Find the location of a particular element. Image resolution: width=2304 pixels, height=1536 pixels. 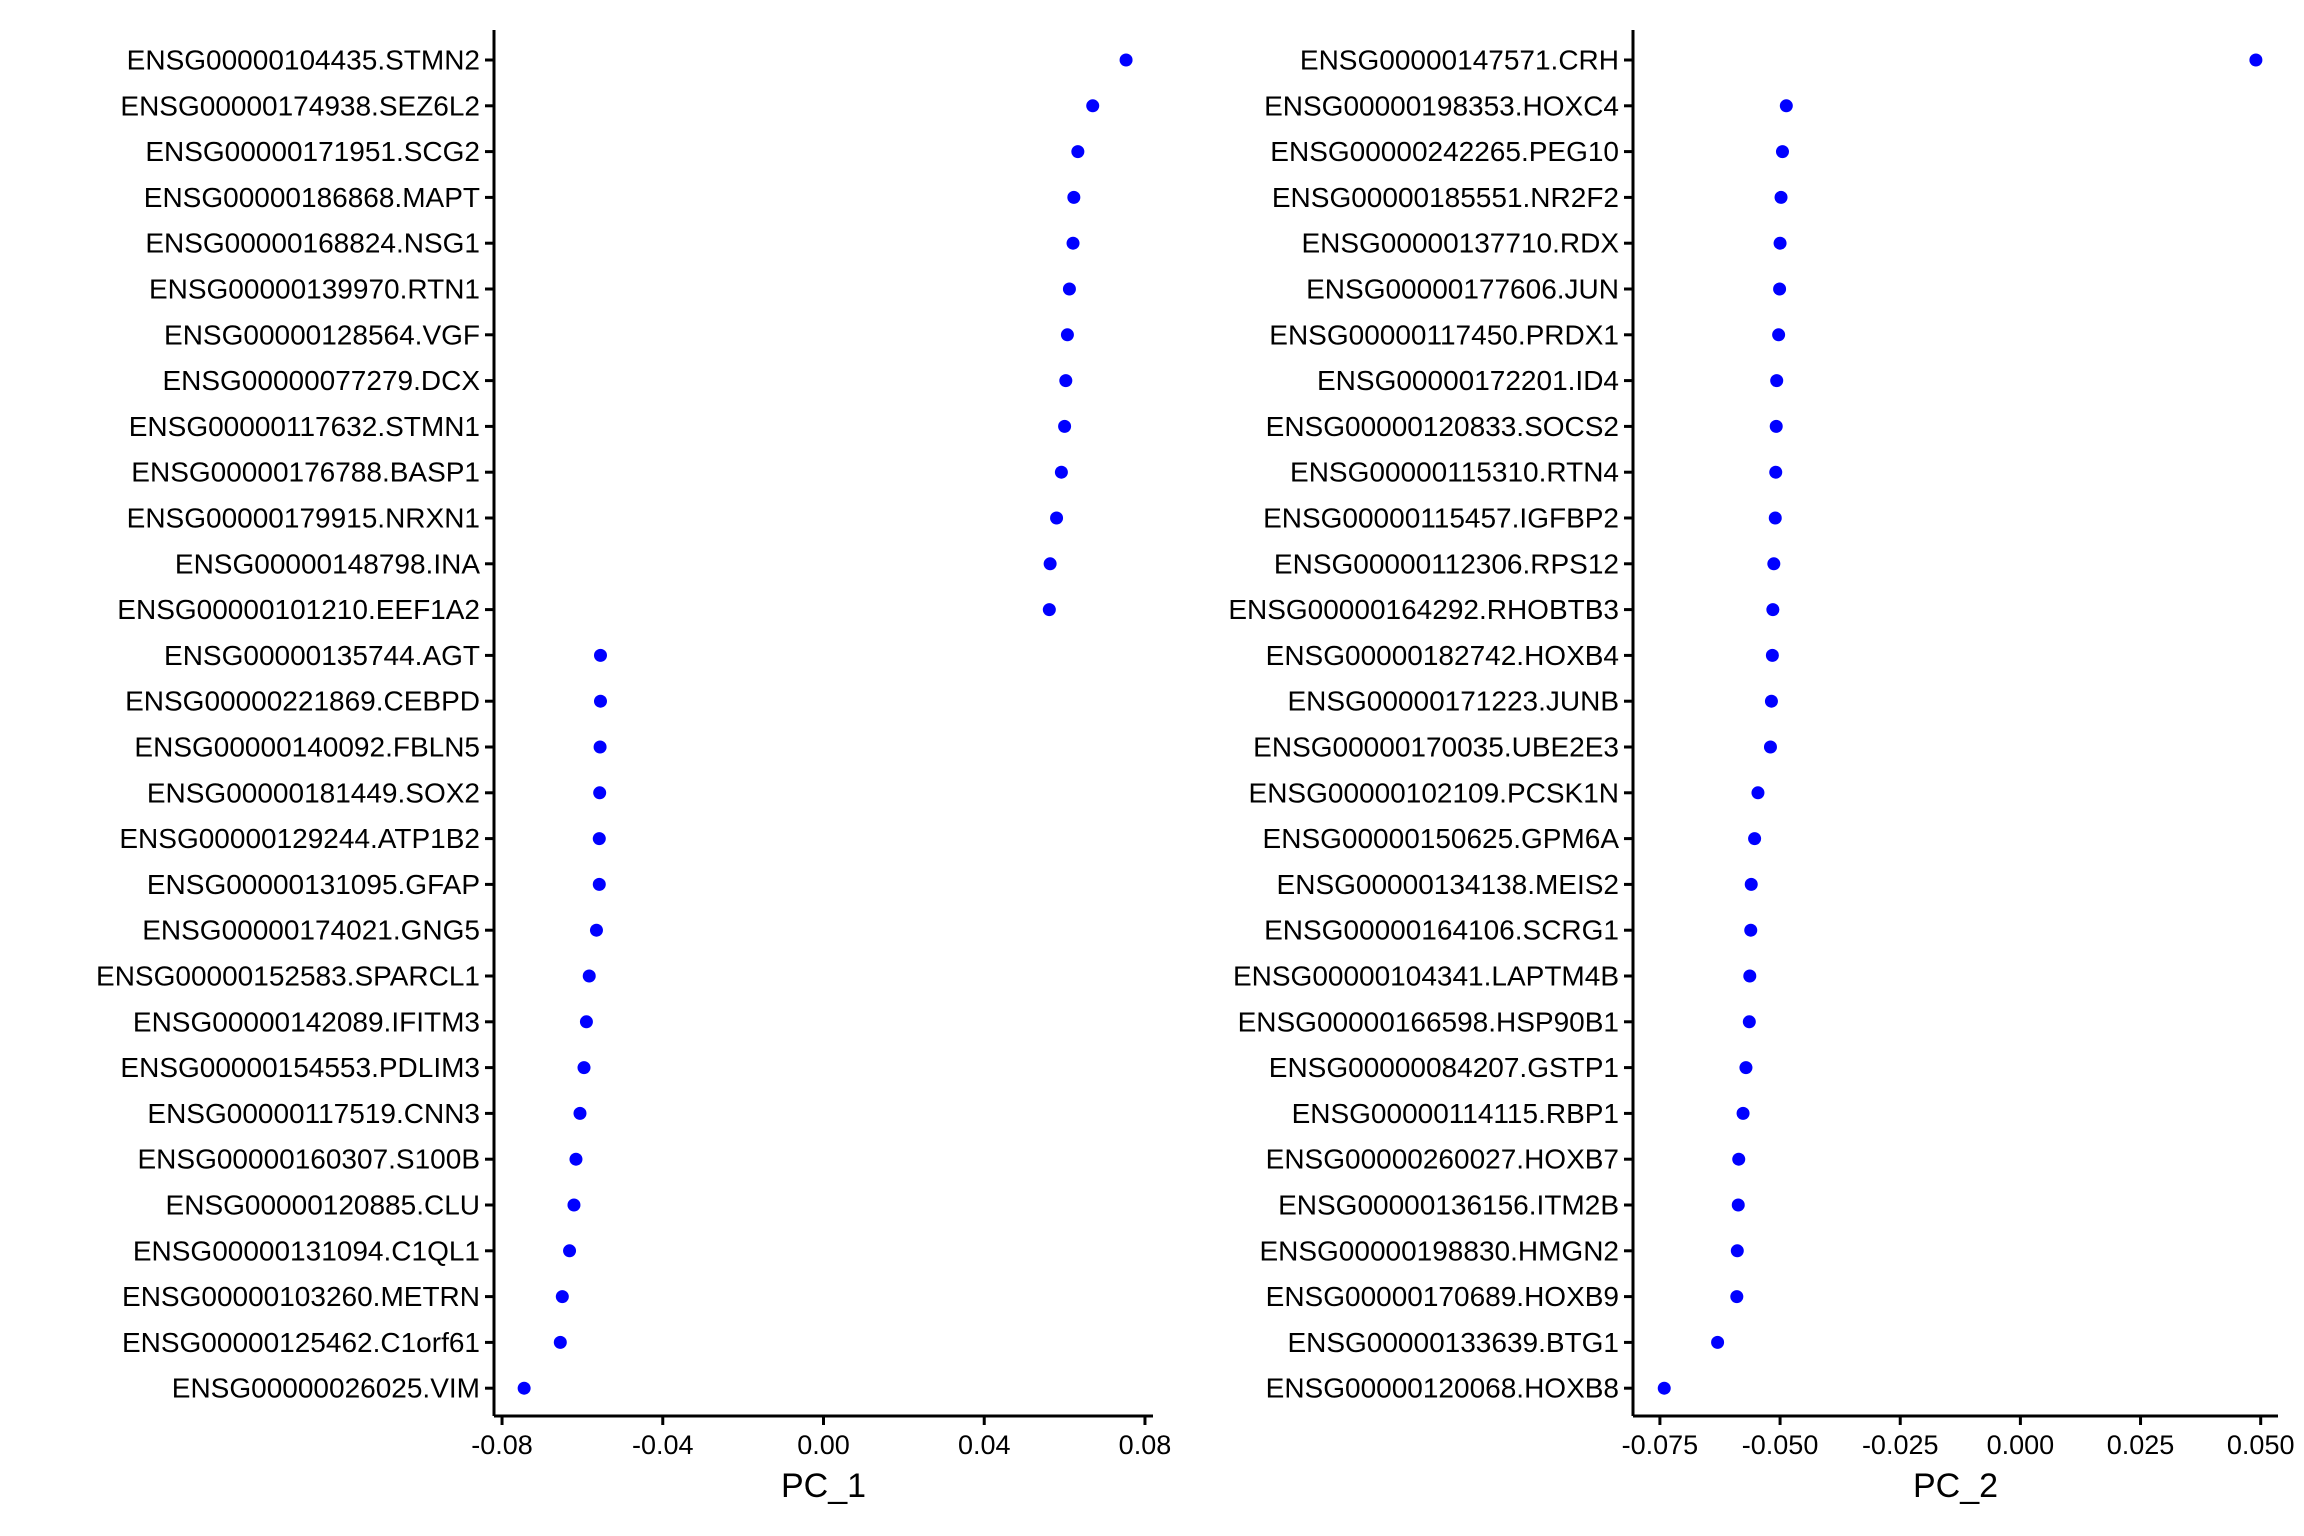

x-tick-label: -0.075 is located at coordinates (1660, 1445).